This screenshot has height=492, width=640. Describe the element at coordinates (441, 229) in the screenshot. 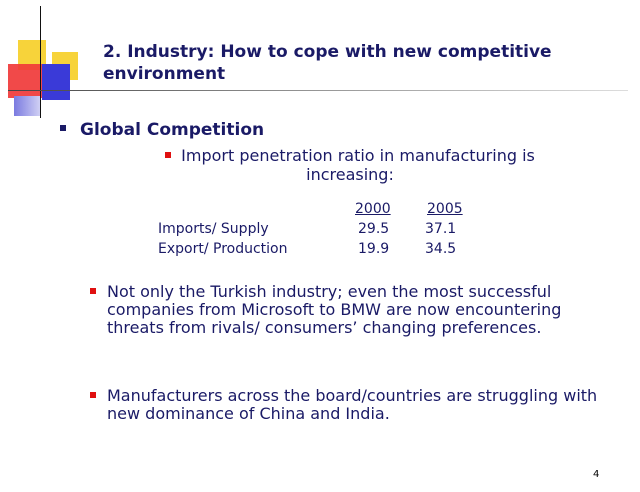

I see `table-cell: 37.1` at that location.